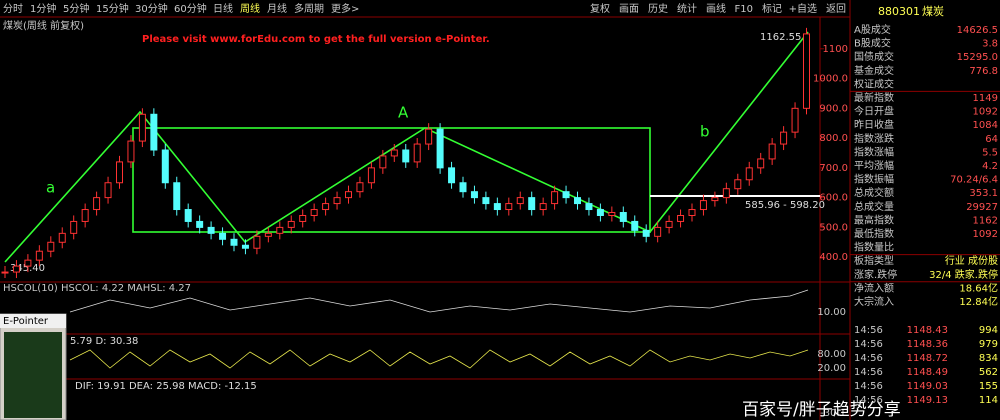 The height and width of the screenshot is (420, 1000). I want to click on y-tick-label: 800.0, so click(833, 138).